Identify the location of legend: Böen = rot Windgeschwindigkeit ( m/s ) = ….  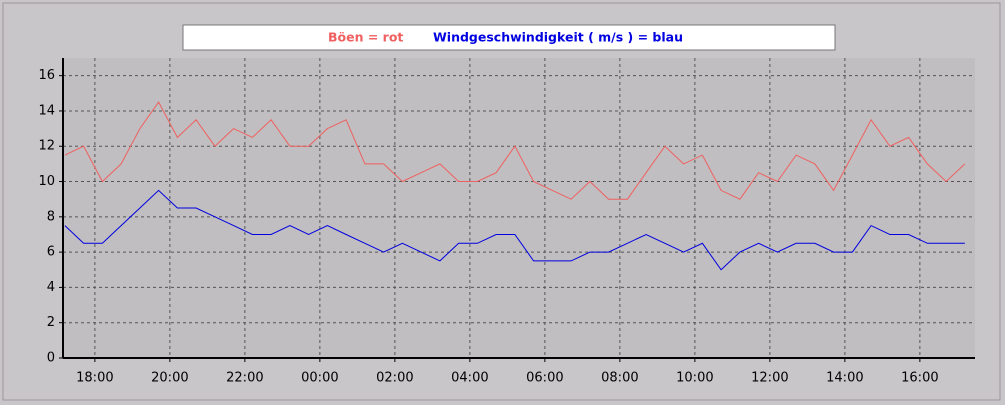
(509, 37).